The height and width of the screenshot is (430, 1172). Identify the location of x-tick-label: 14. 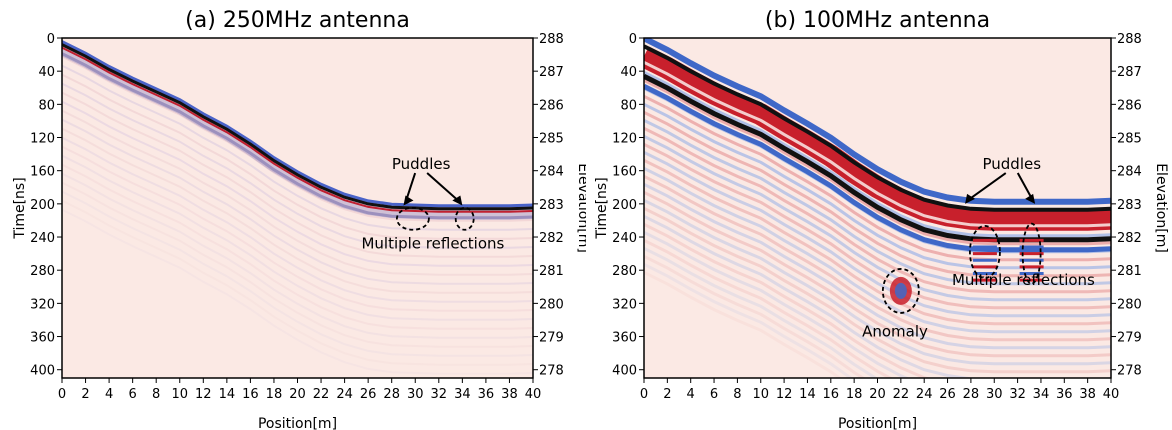
(227, 394).